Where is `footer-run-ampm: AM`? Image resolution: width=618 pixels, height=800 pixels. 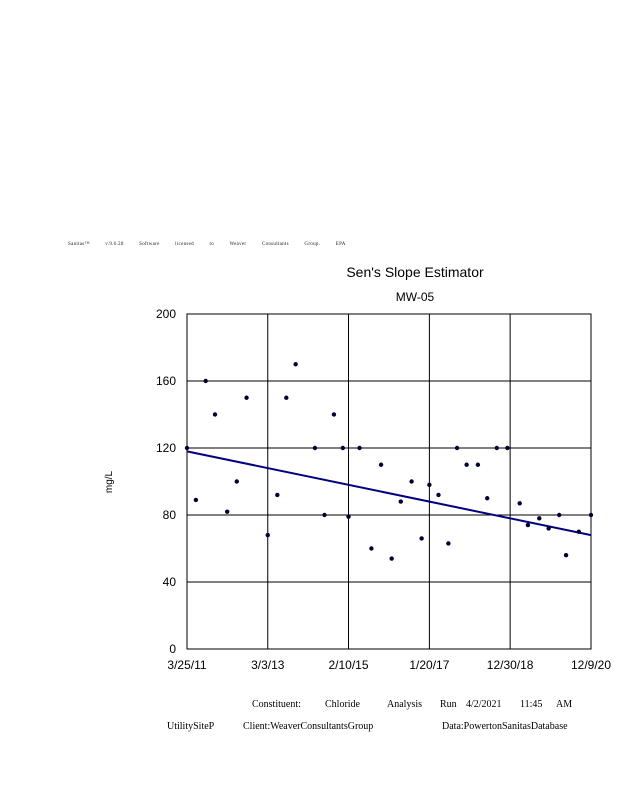
footer-run-ampm: AM is located at coordinates (564, 704).